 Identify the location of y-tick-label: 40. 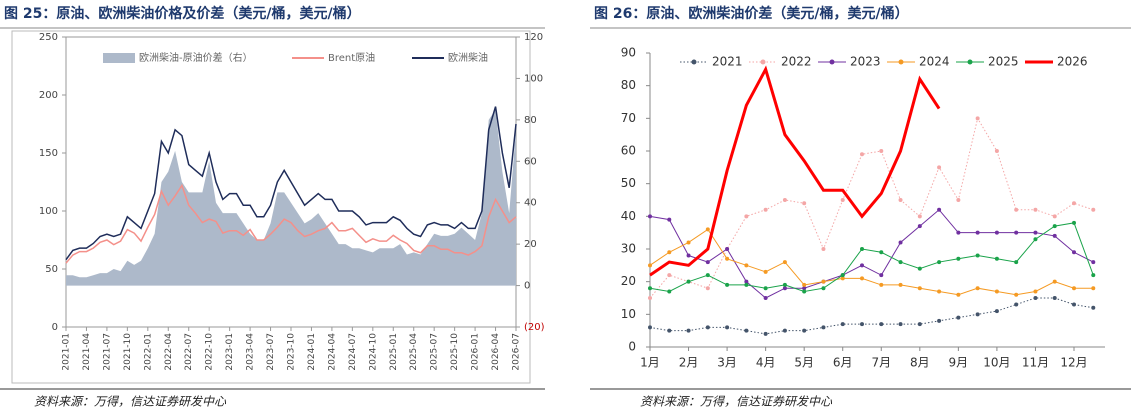
(628, 216).